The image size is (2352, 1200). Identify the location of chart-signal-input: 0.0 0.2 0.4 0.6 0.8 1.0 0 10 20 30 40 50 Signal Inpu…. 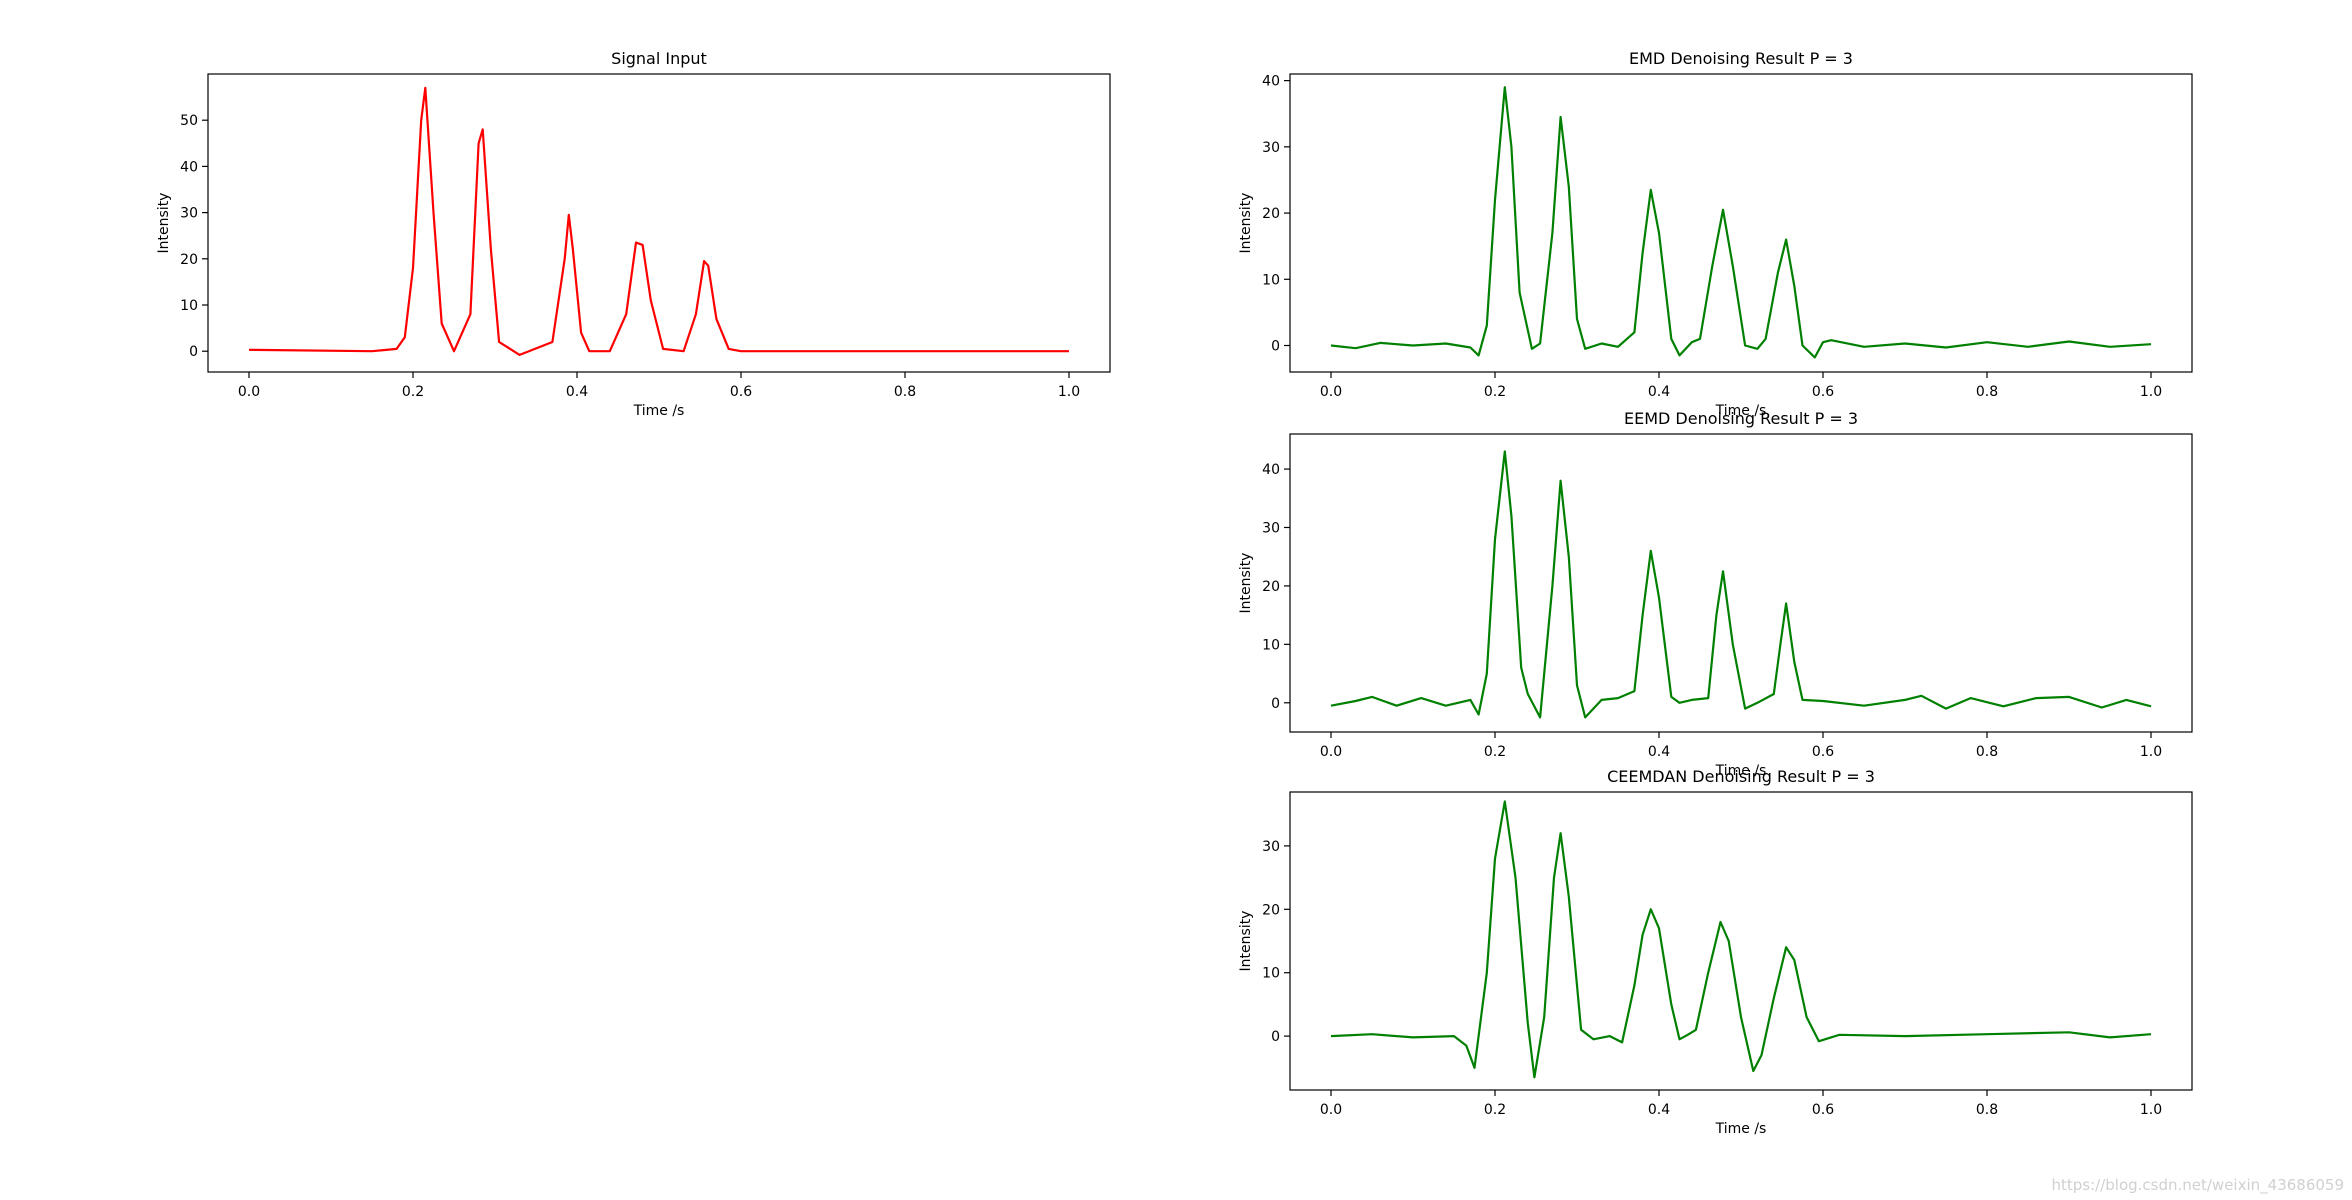
(633, 234).